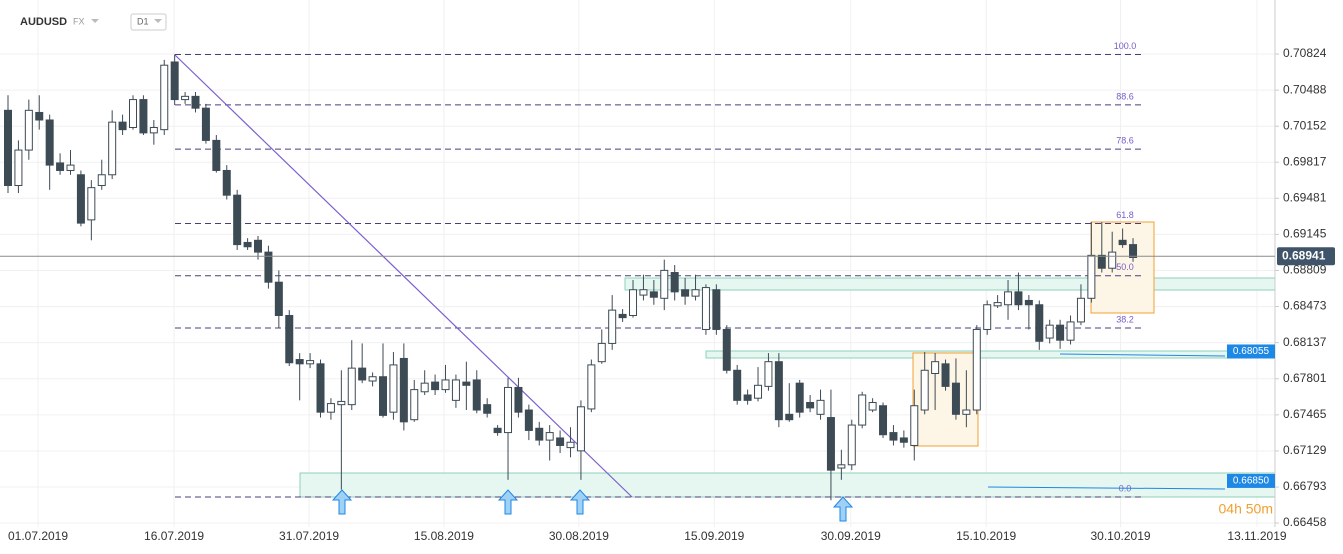  What do you see at coordinates (1305, 234) in the screenshot?
I see `y-tick-label: 0.69145` at bounding box center [1305, 234].